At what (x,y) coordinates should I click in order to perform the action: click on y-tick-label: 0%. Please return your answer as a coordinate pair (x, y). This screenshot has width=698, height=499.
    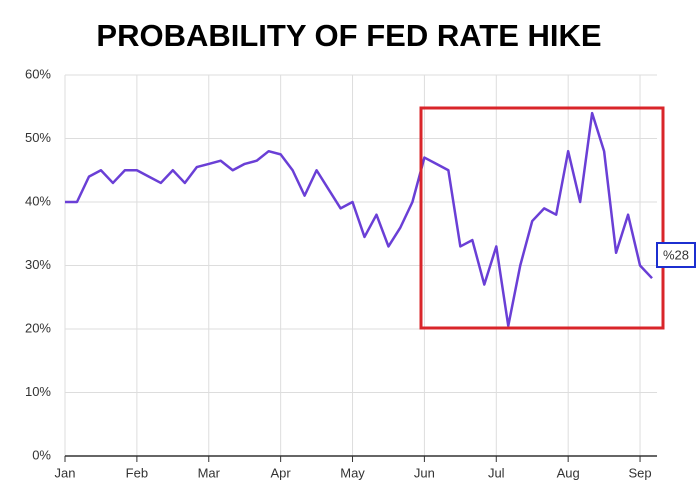
    Looking at the image, I should click on (41, 454).